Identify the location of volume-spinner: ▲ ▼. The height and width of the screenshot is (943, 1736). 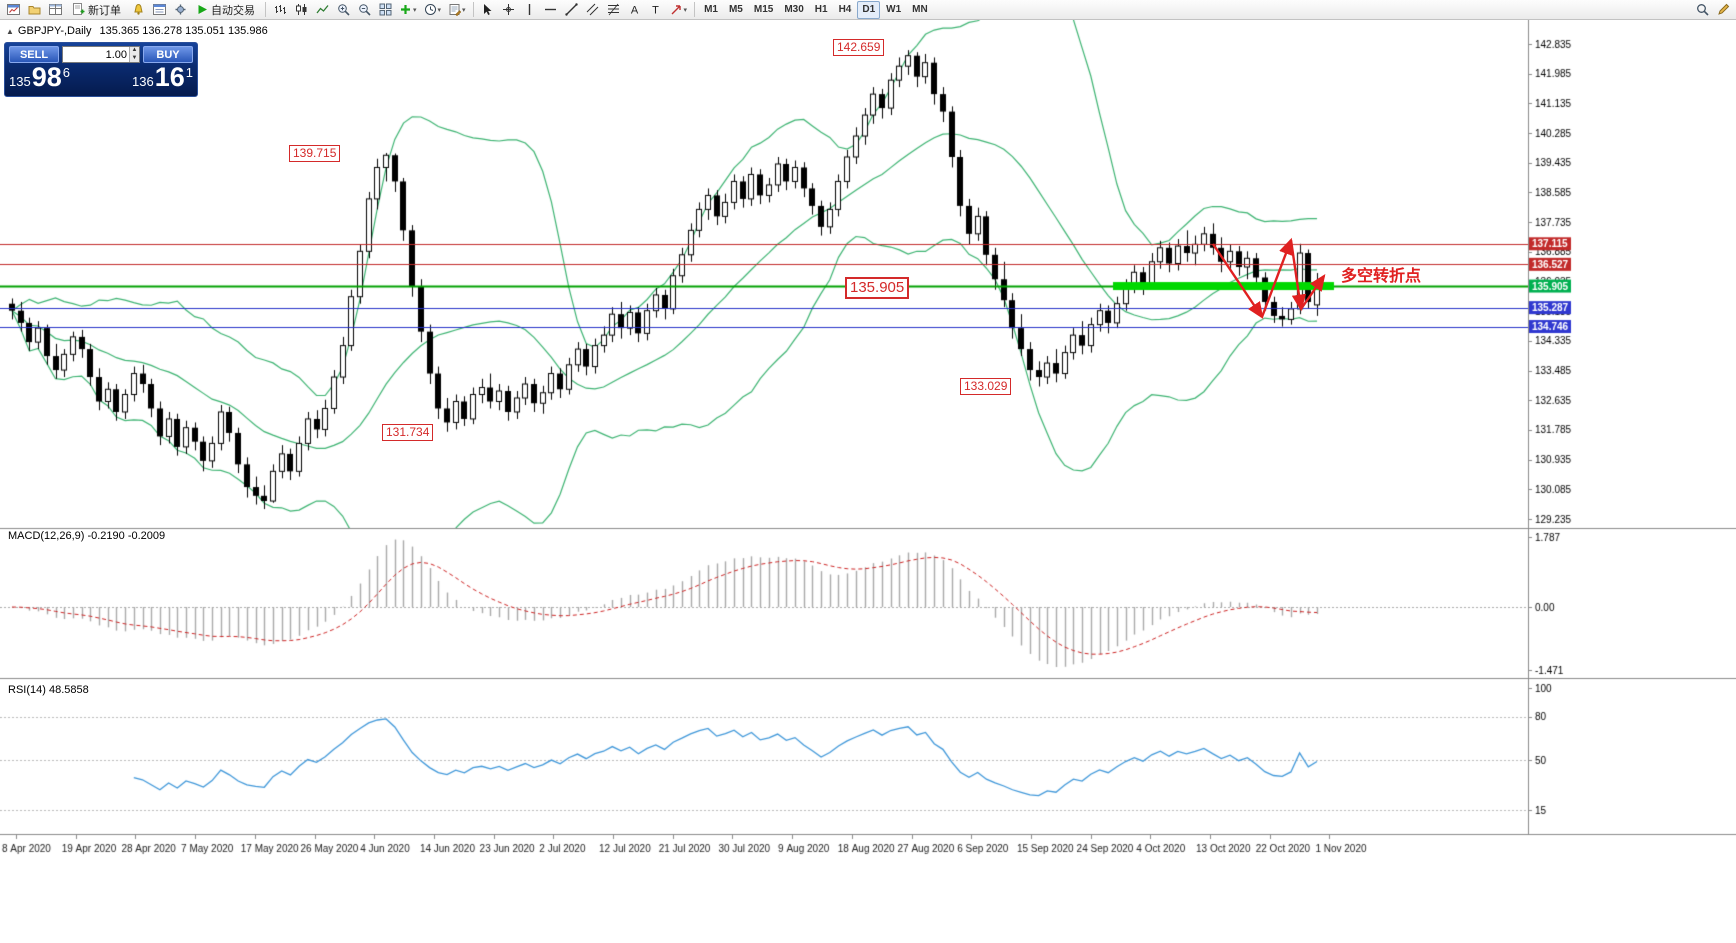
(134, 54).